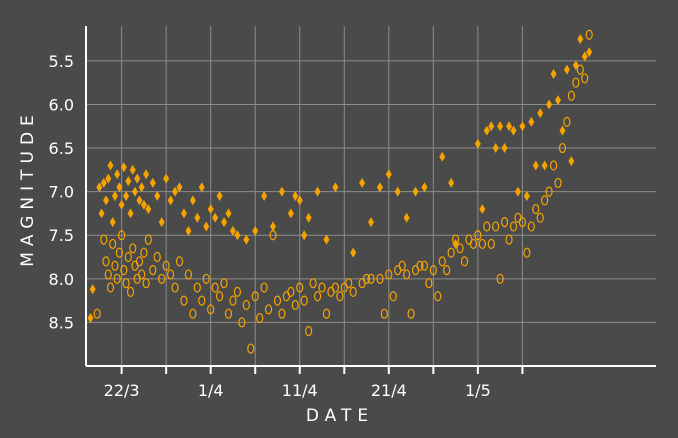 This screenshot has height=438, width=678. I want to click on x-tick-label: 1/5, so click(478, 390).